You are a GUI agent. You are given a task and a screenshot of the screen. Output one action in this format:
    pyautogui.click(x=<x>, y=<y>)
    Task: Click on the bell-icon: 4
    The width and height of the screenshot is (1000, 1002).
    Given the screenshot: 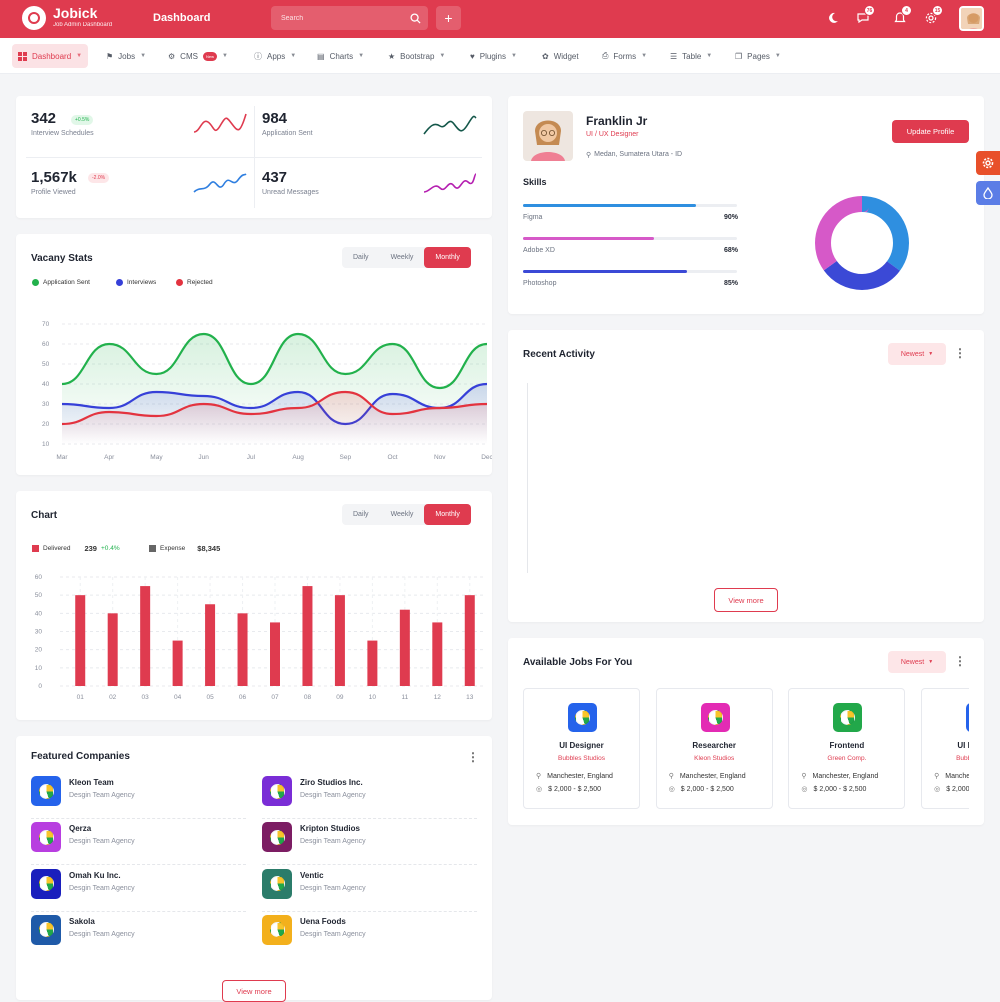 What is the action you would take?
    pyautogui.click(x=902, y=15)
    